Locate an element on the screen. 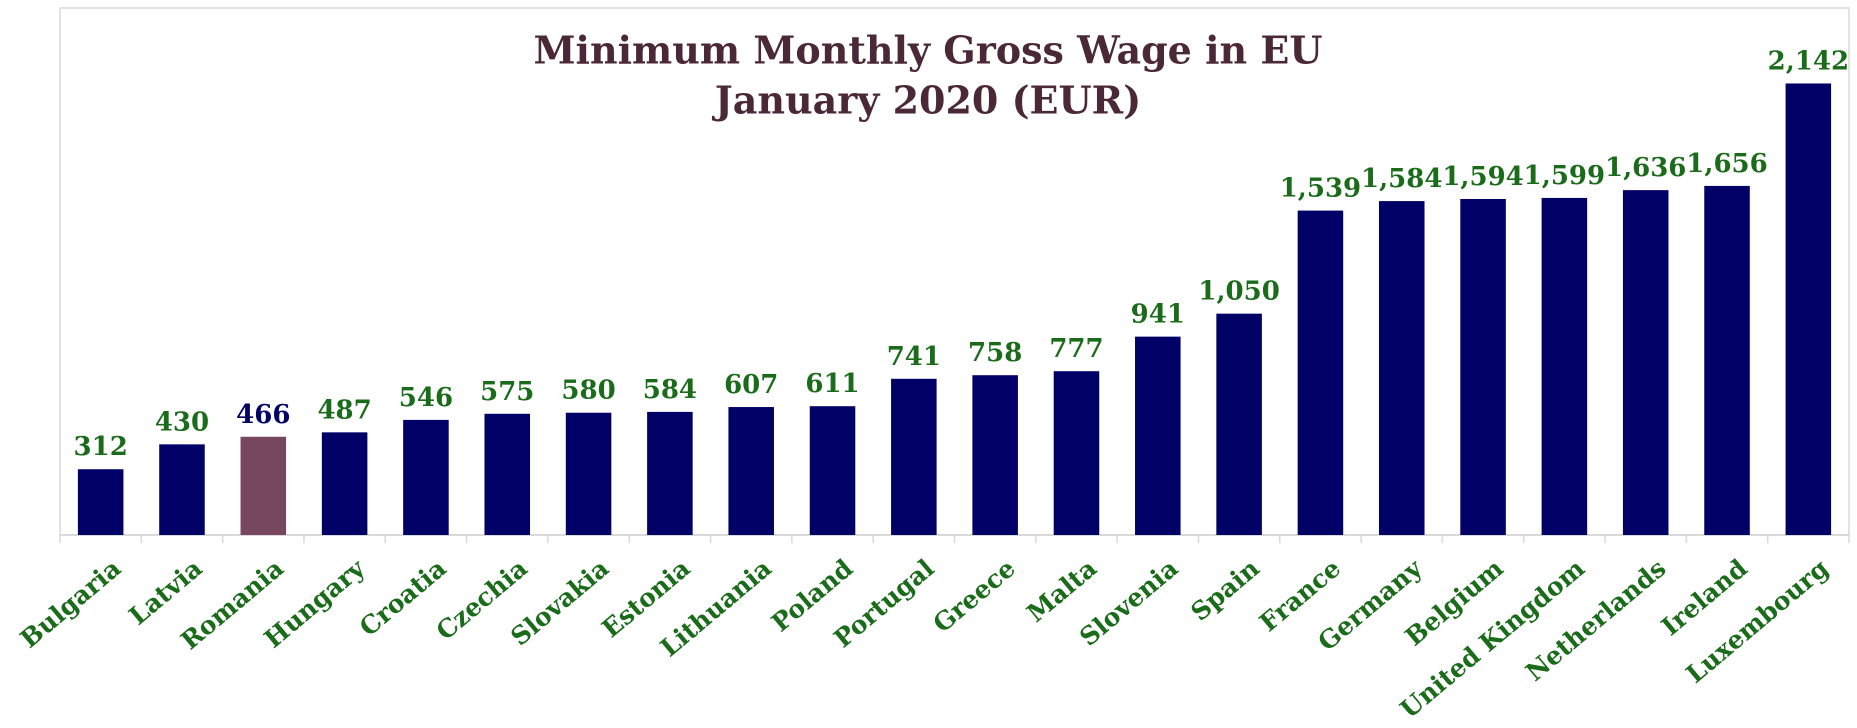  value-label: 1,656 is located at coordinates (1726, 164).